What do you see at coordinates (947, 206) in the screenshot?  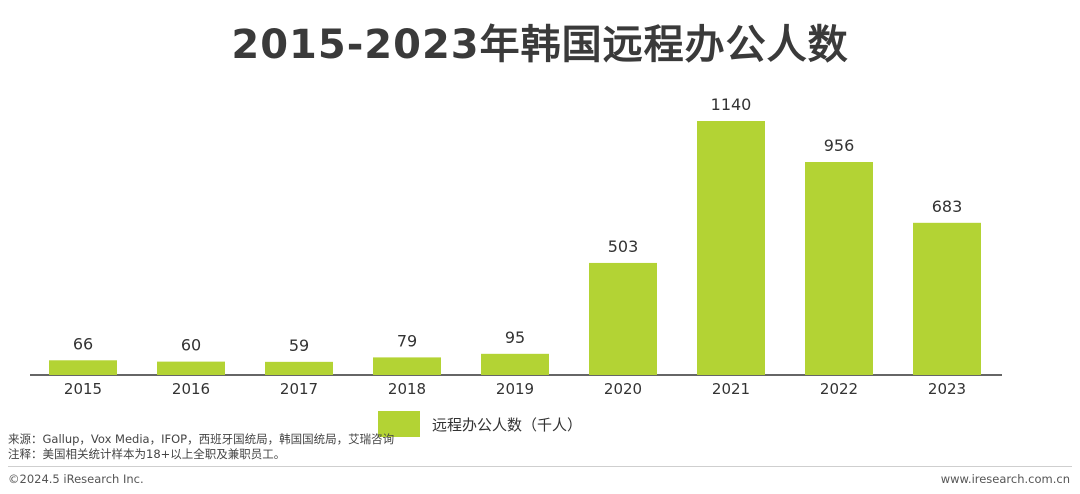 I see `data-label-2023: 683` at bounding box center [947, 206].